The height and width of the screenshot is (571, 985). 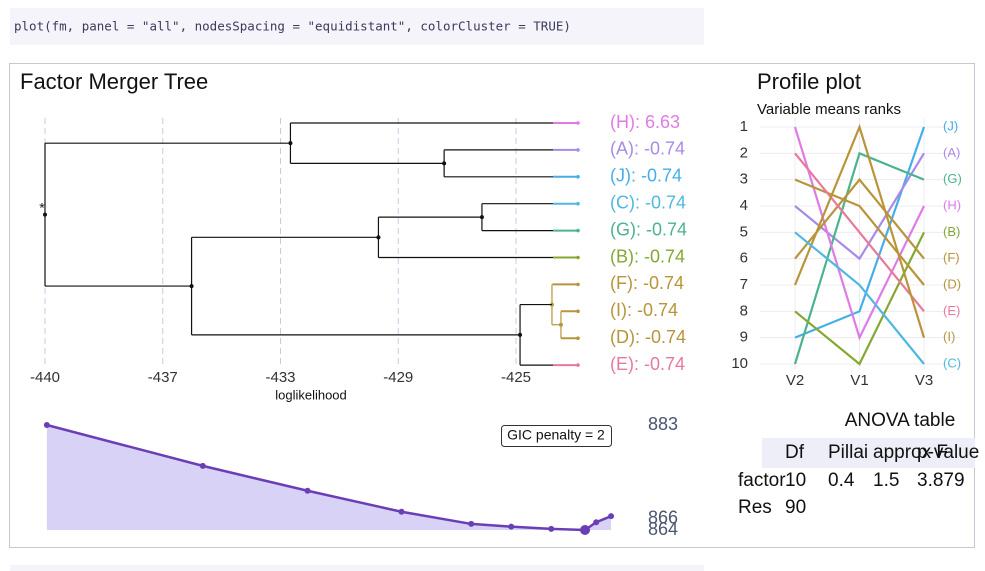 What do you see at coordinates (644, 310) in the screenshot?
I see `leaf-label: (I): -0.74` at bounding box center [644, 310].